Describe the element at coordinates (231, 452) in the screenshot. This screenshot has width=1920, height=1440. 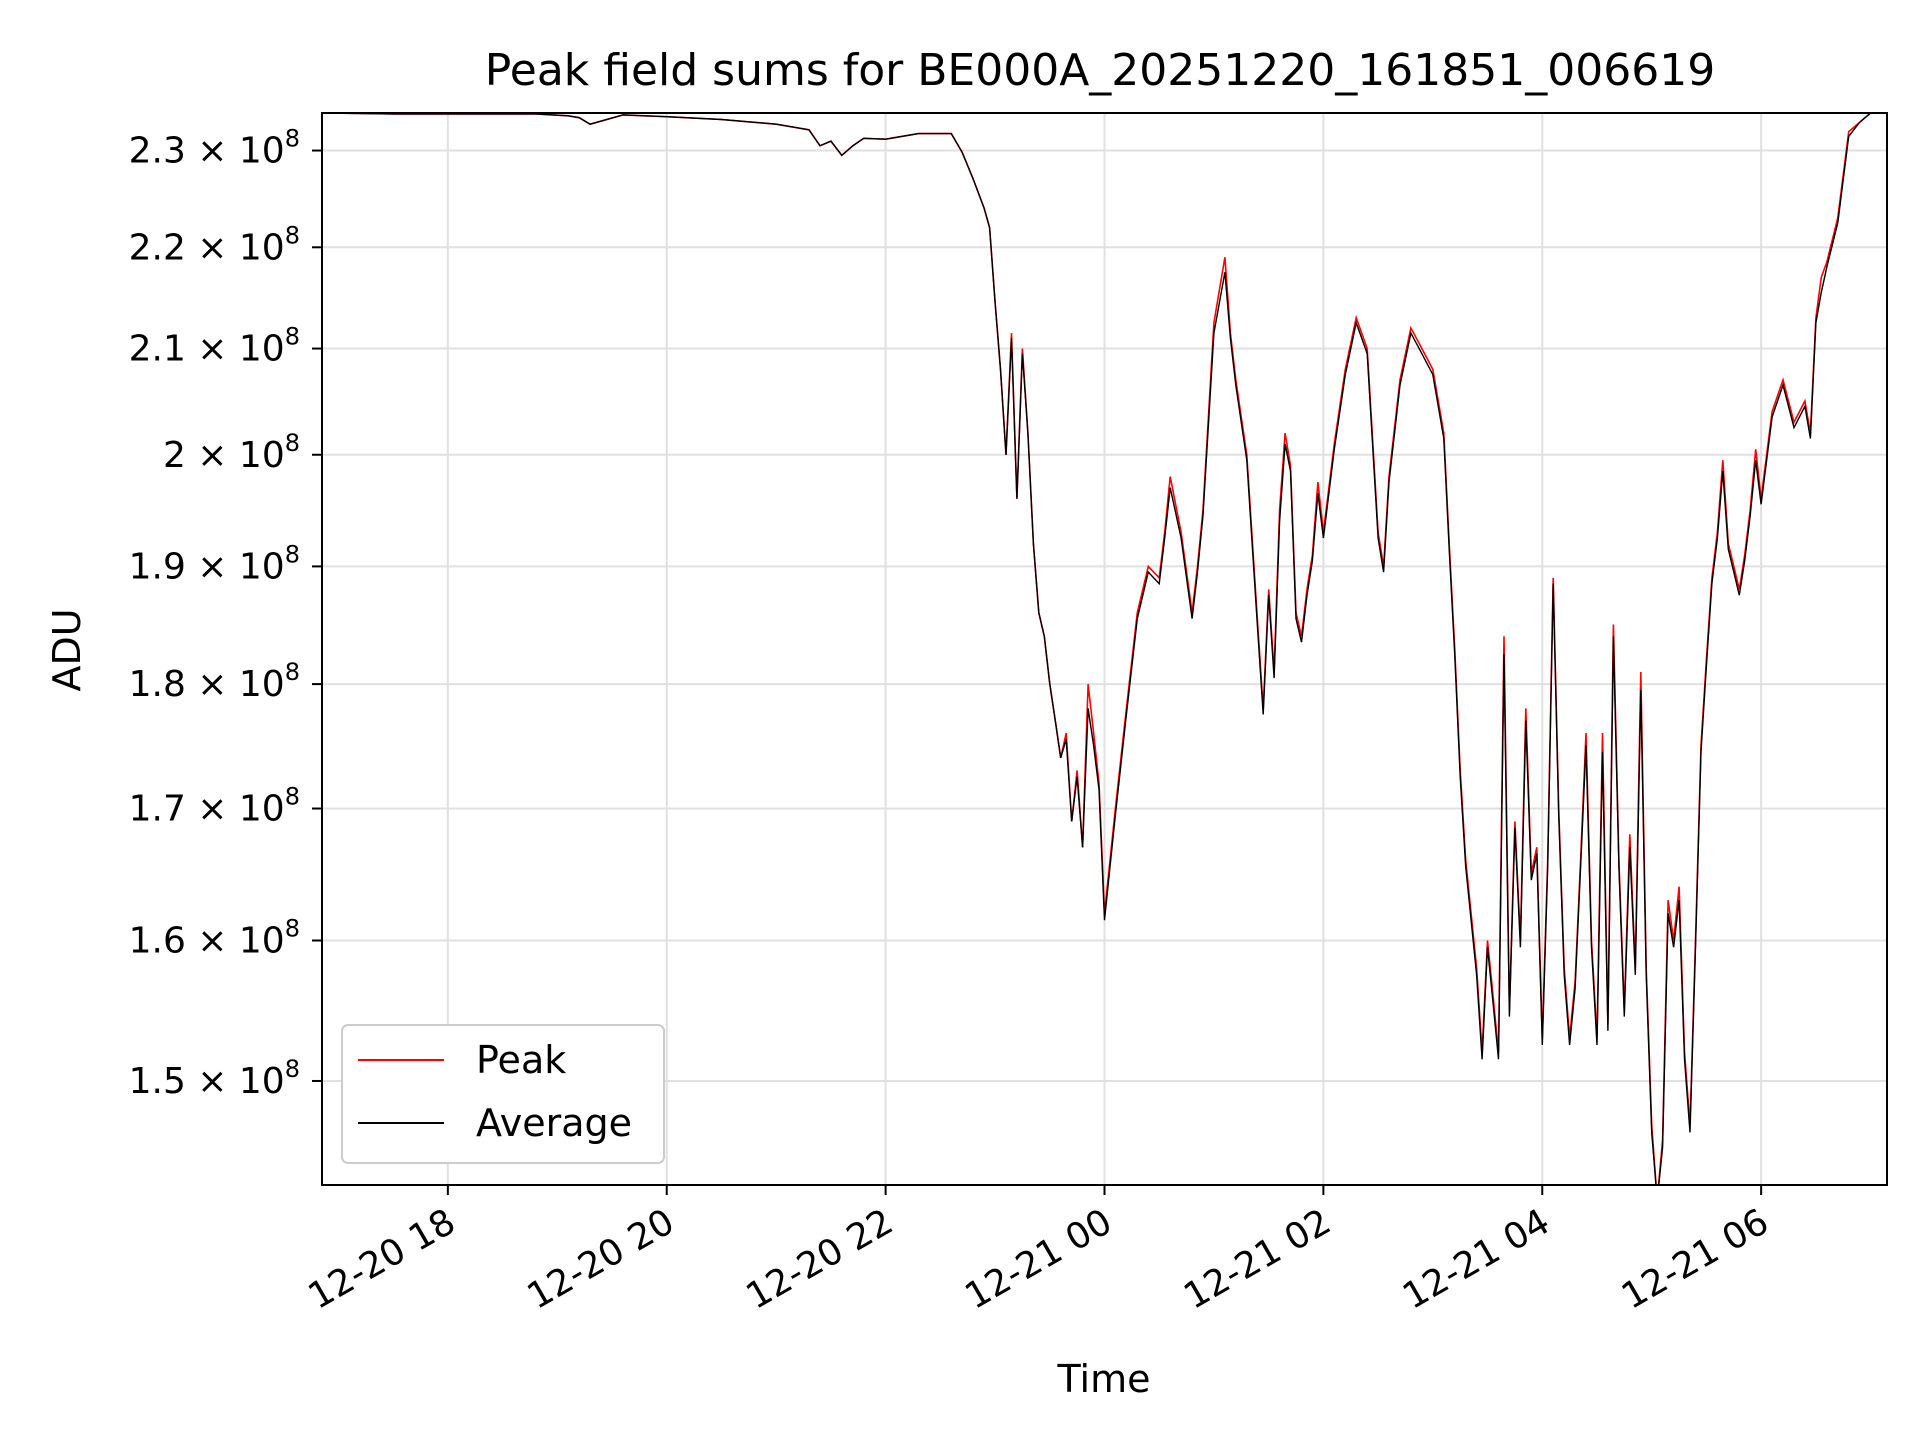
I see `y-tick-label: 2 × 108` at that location.